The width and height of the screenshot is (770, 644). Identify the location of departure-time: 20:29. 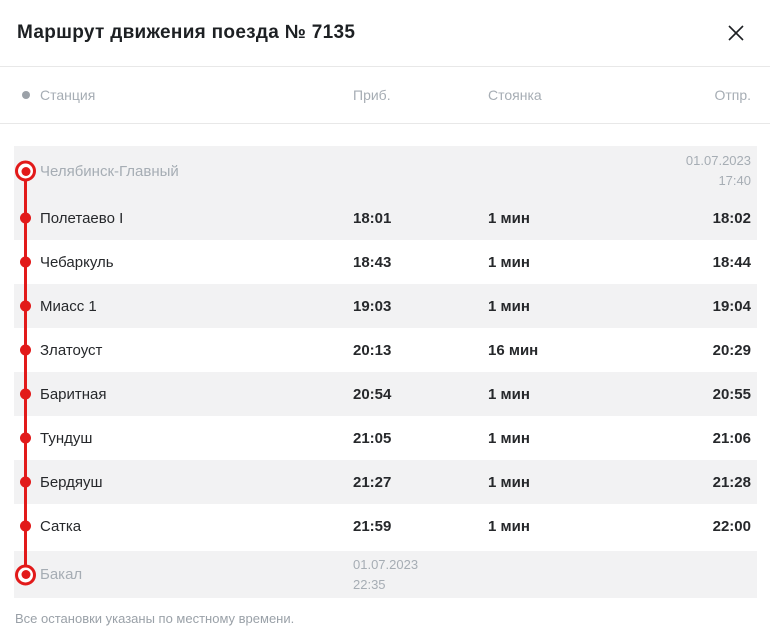
(731, 350).